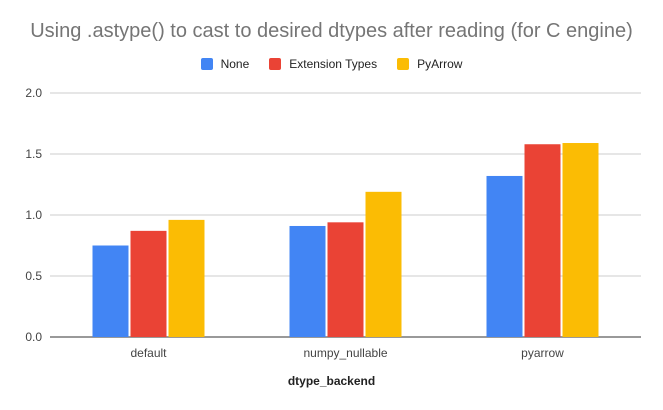  Describe the element at coordinates (33, 215) in the screenshot. I see `y-tick-label: 1.0` at that location.